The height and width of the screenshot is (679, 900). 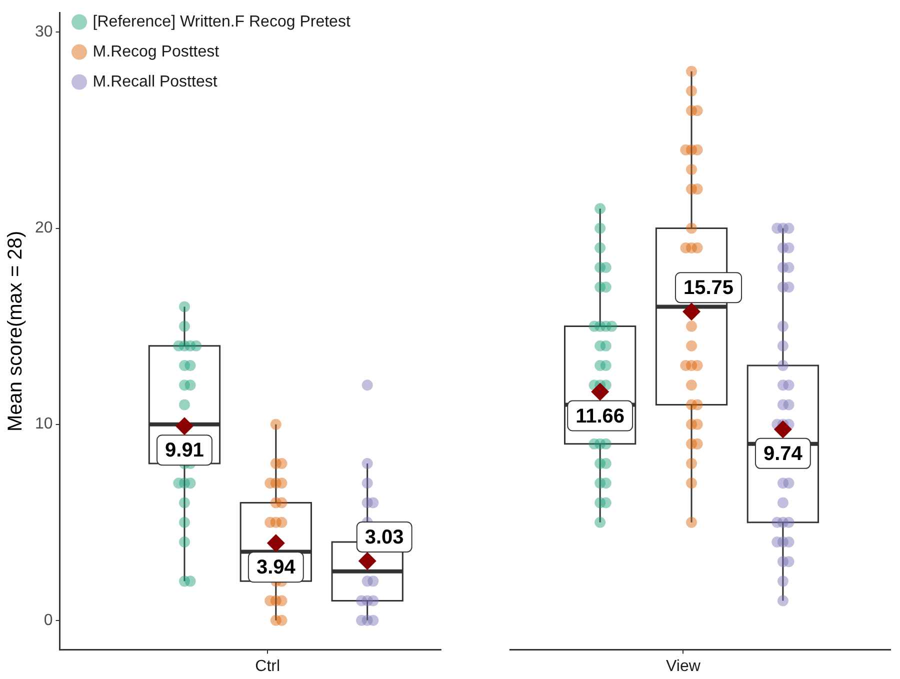 I want to click on data-label: 9.74, so click(x=783, y=453).